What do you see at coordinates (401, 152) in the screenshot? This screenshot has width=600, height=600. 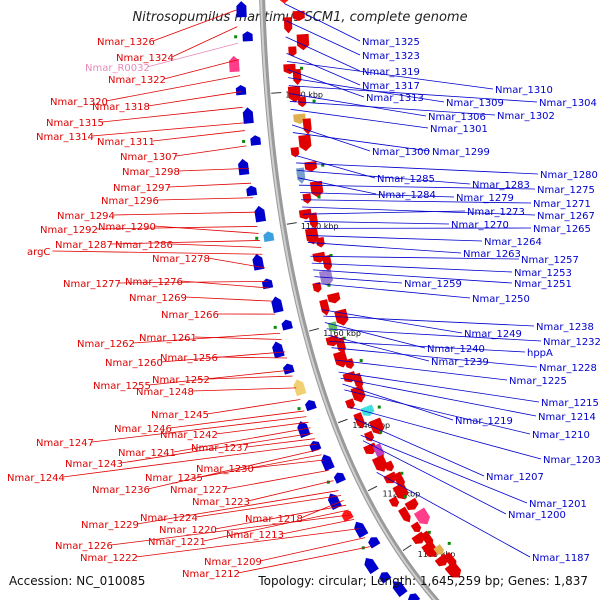 I see `gene-label-right: Nmar_1300` at bounding box center [401, 152].